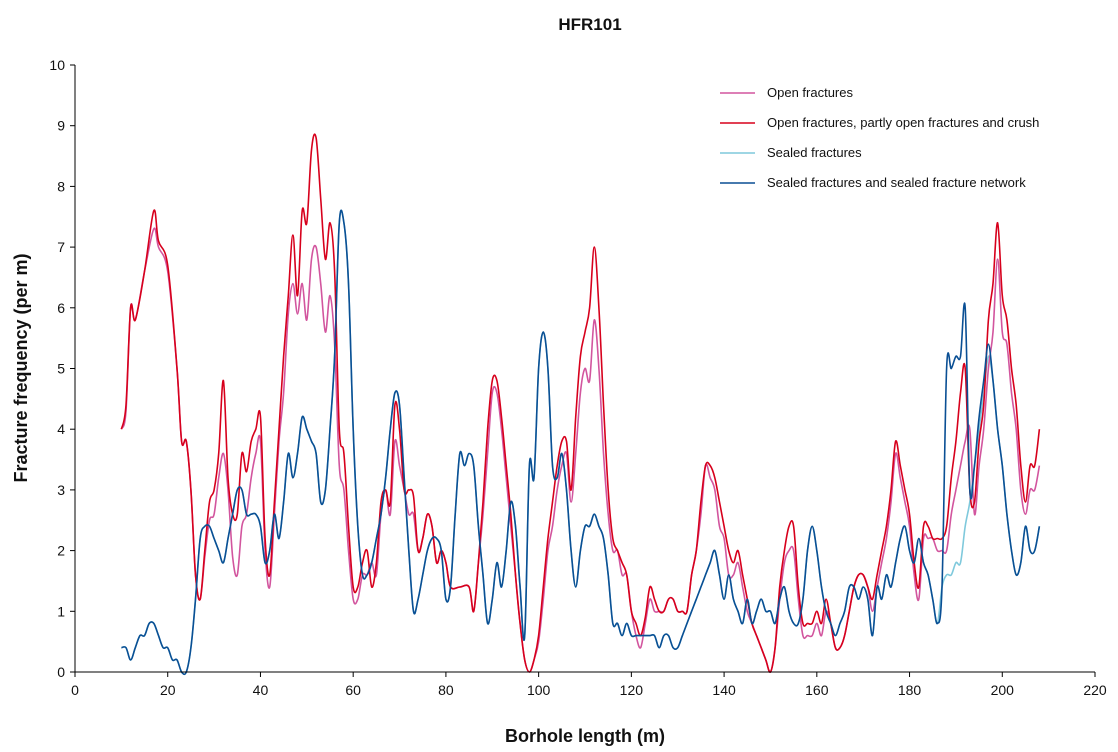 This screenshot has height=752, width=1118. I want to click on x-tick-label: 220, so click(1095, 690).